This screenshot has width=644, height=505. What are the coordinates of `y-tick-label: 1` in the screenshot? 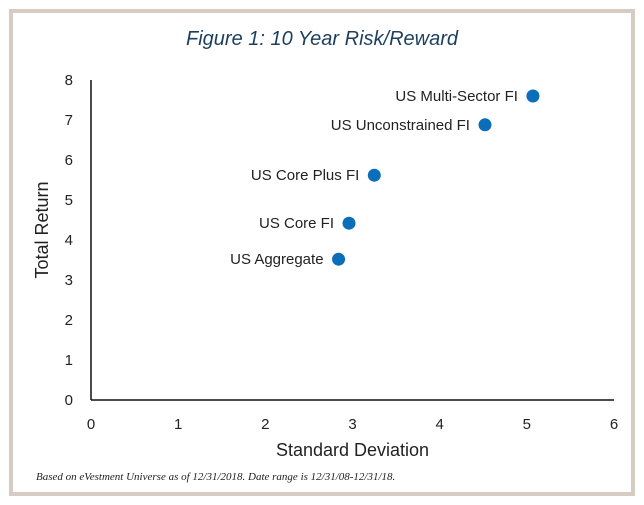 It's located at (69, 360).